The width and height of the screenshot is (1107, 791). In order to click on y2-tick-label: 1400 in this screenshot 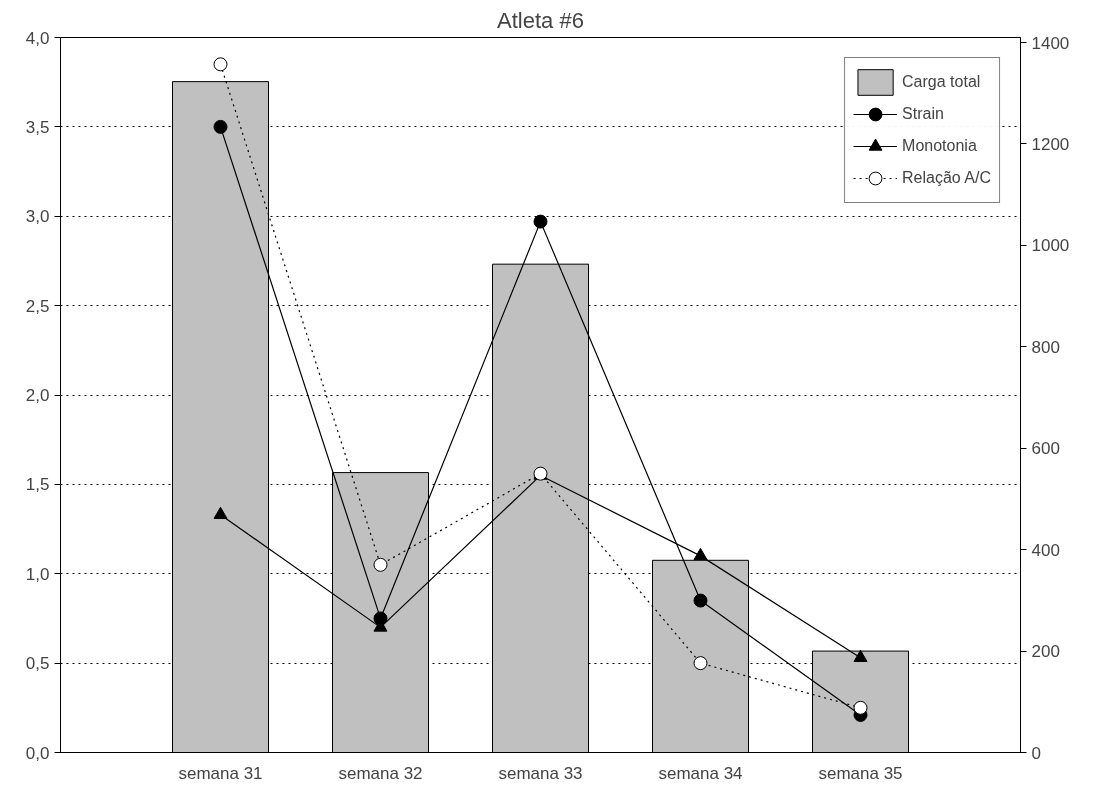, I will do `click(1050, 43)`.